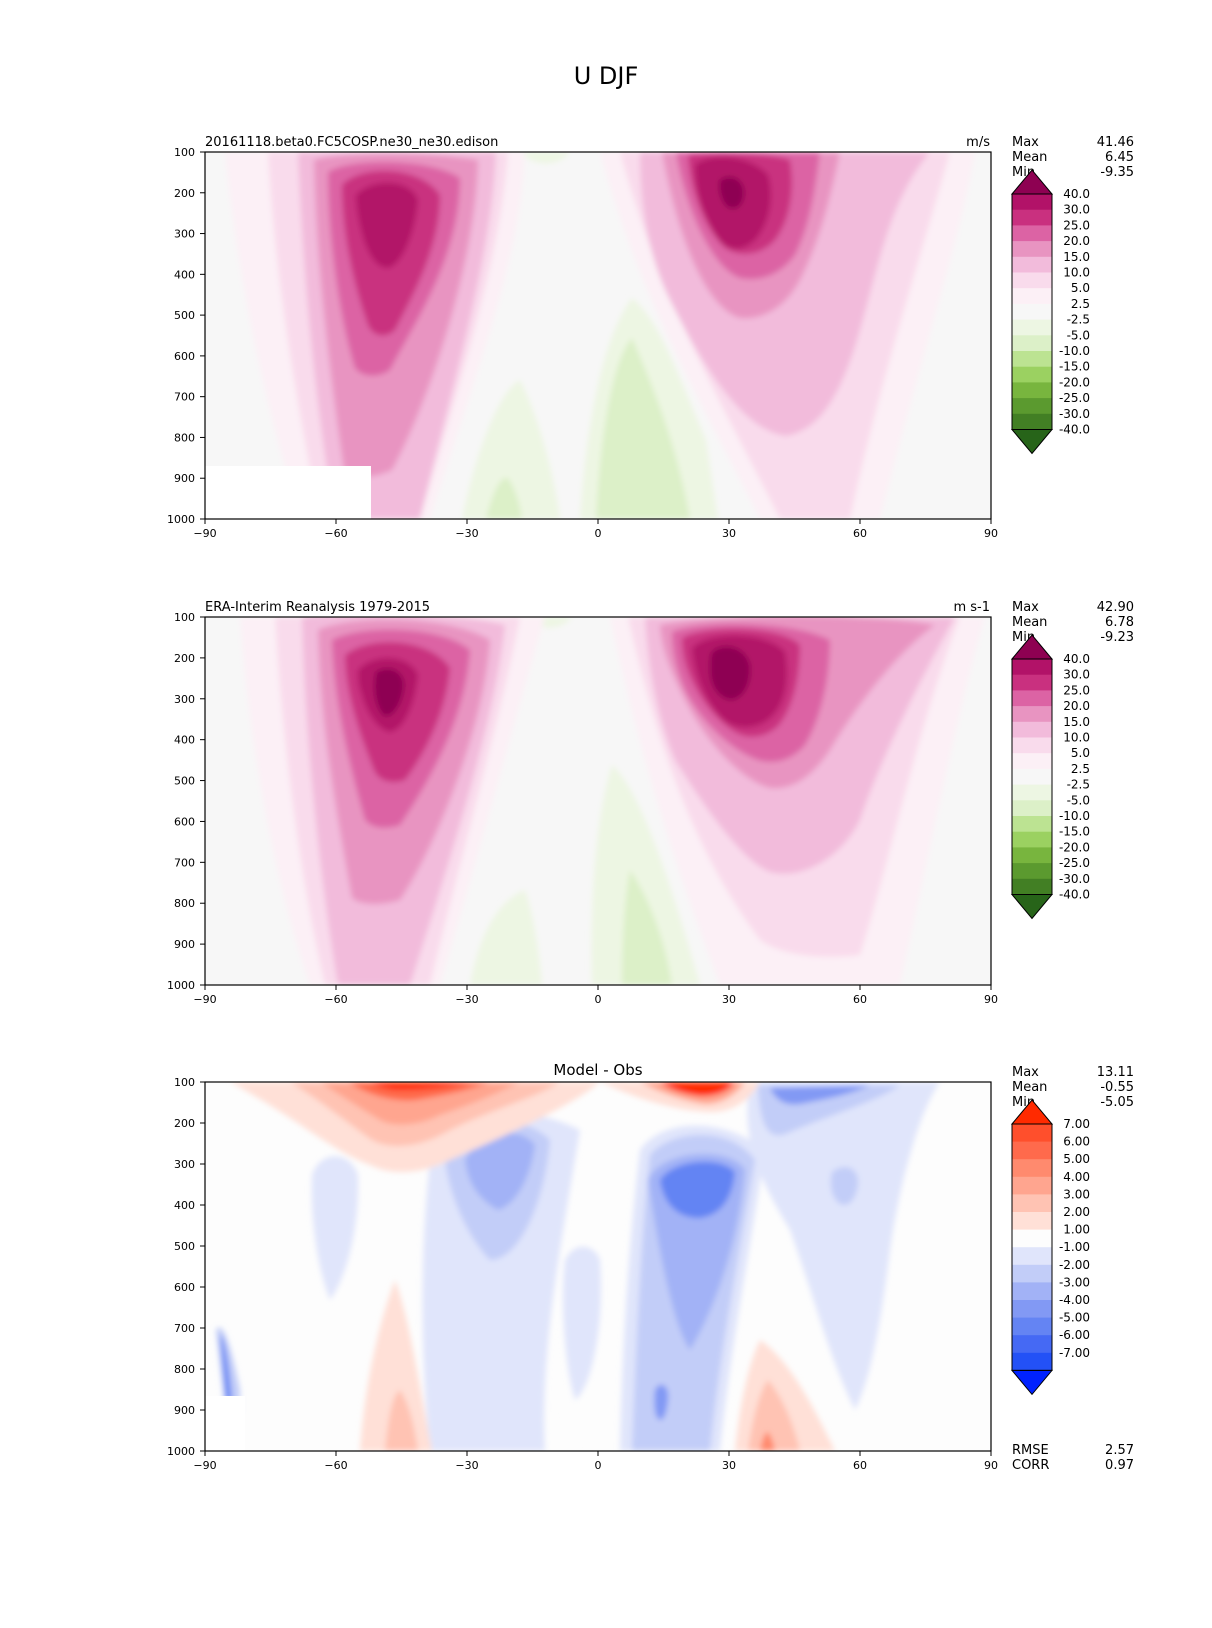  What do you see at coordinates (1117, 172) in the screenshot?
I see `model-stat-min: -9.35` at bounding box center [1117, 172].